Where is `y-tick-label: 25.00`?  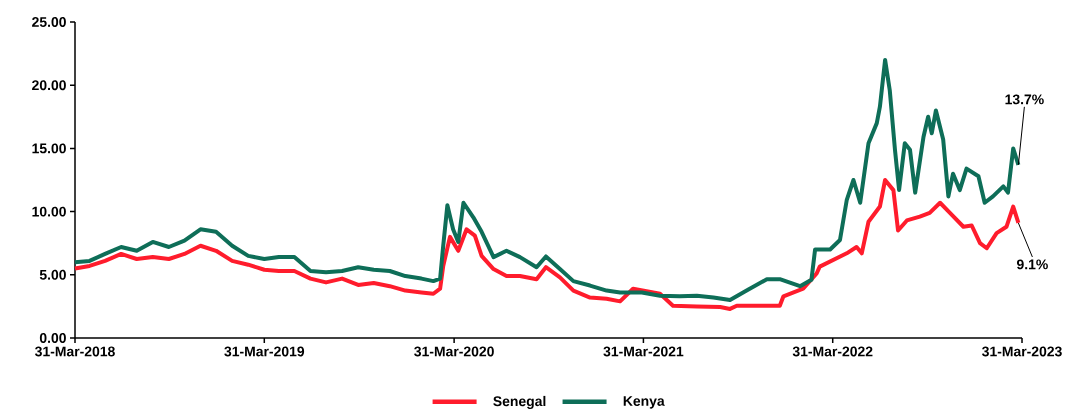 y-tick-label: 25.00 is located at coordinates (49, 22).